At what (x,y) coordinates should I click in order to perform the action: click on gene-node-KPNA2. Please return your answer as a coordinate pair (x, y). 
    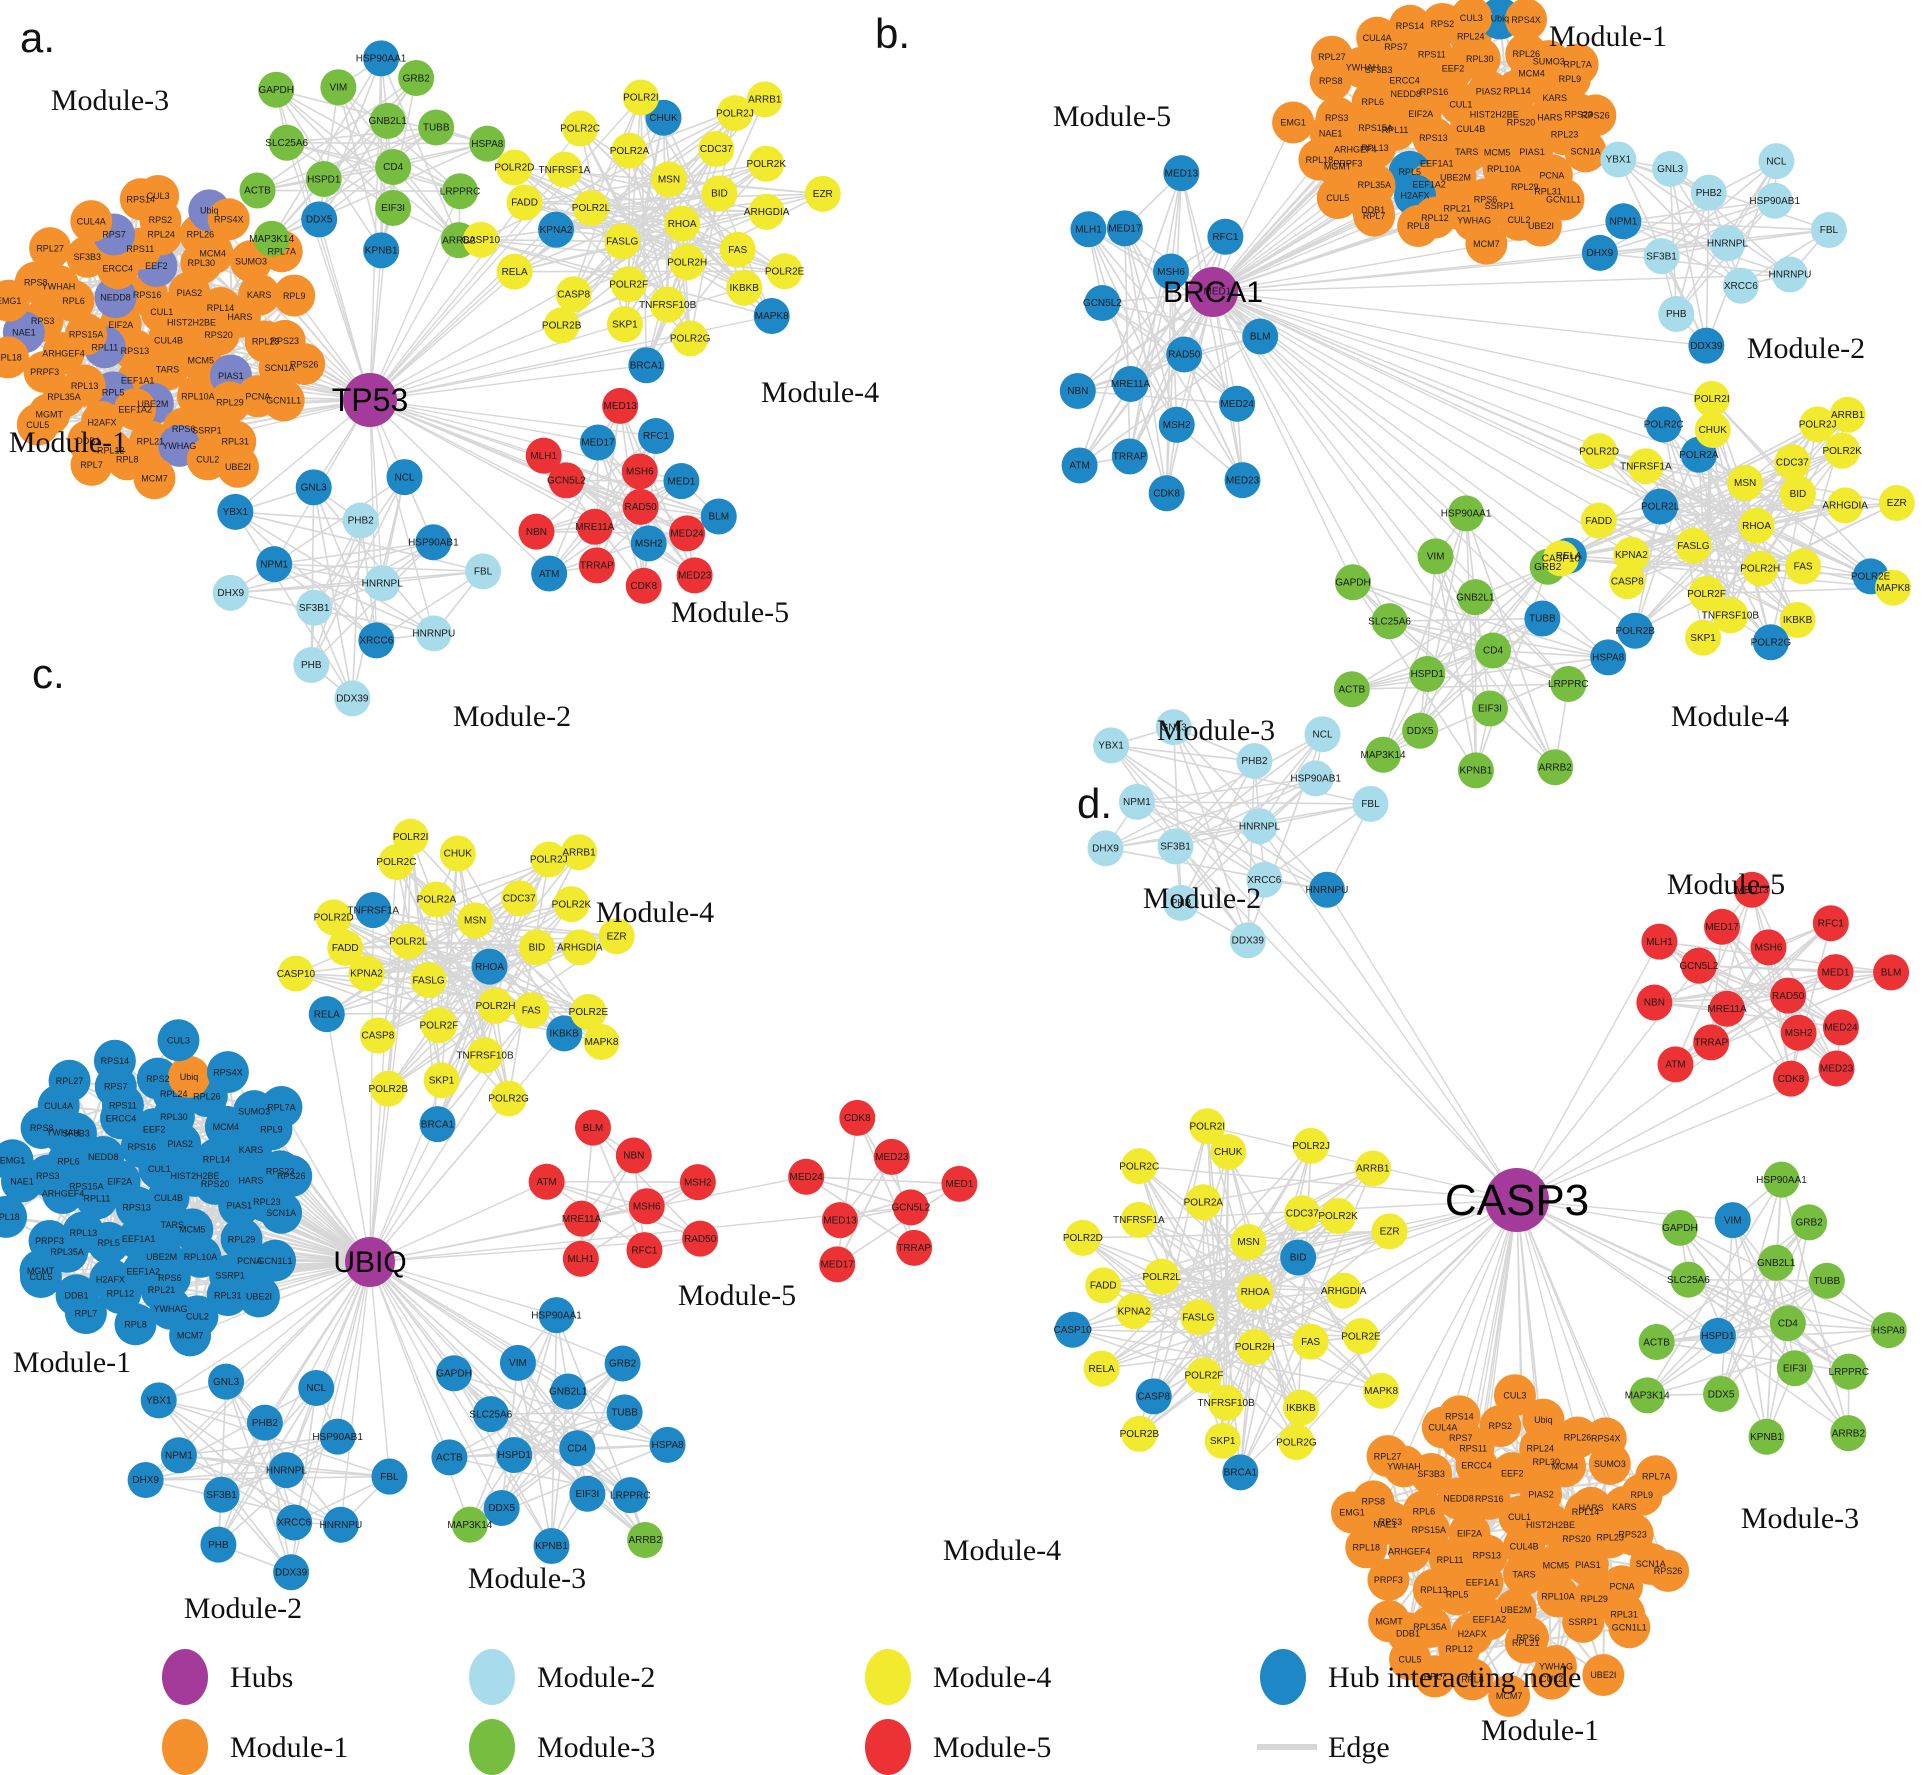
    Looking at the image, I should click on (556, 229).